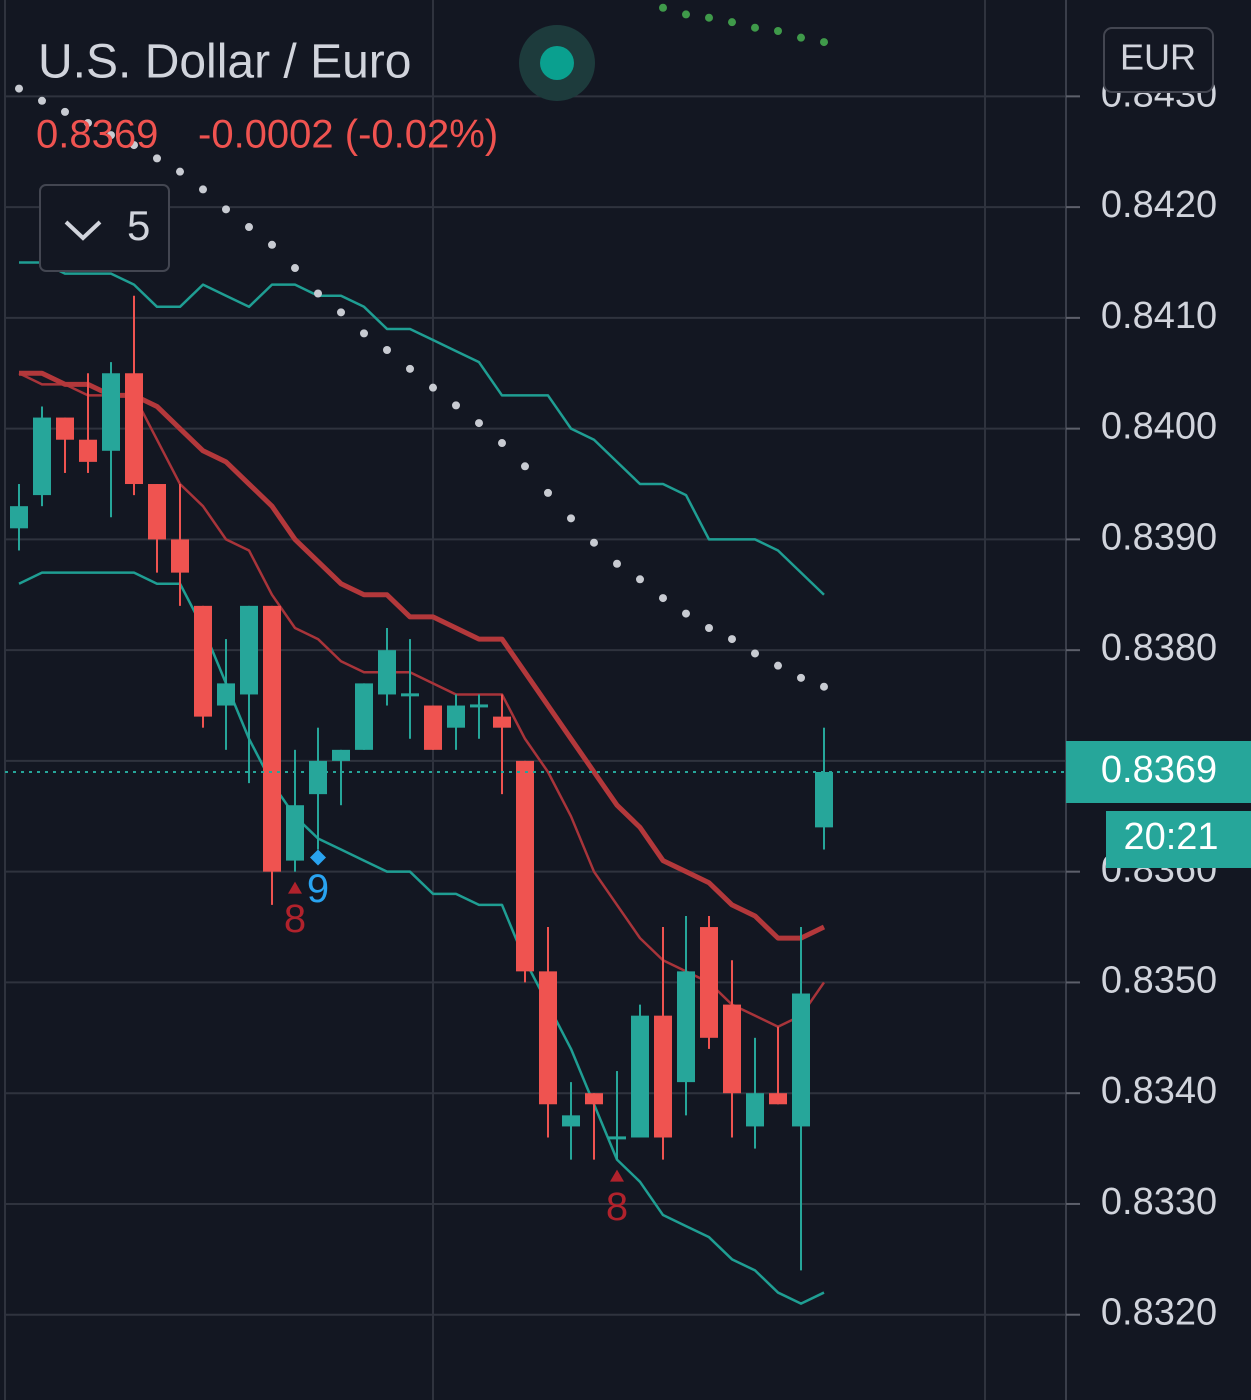  I want to click on signal-label: 9, so click(318, 889).